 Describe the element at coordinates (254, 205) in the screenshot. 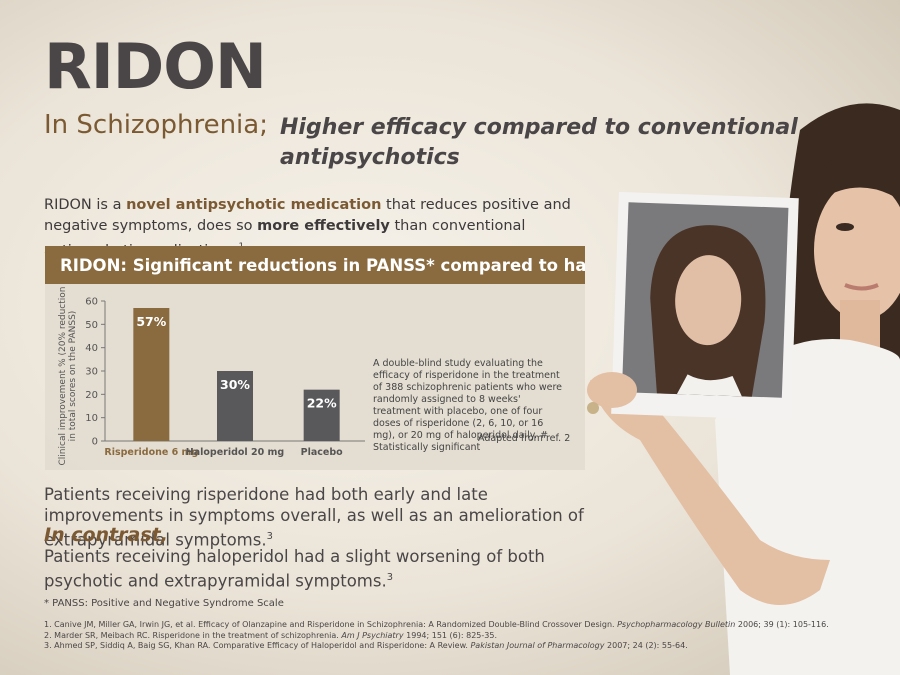

I see `emphasis: novel antipsychotic medication` at that location.